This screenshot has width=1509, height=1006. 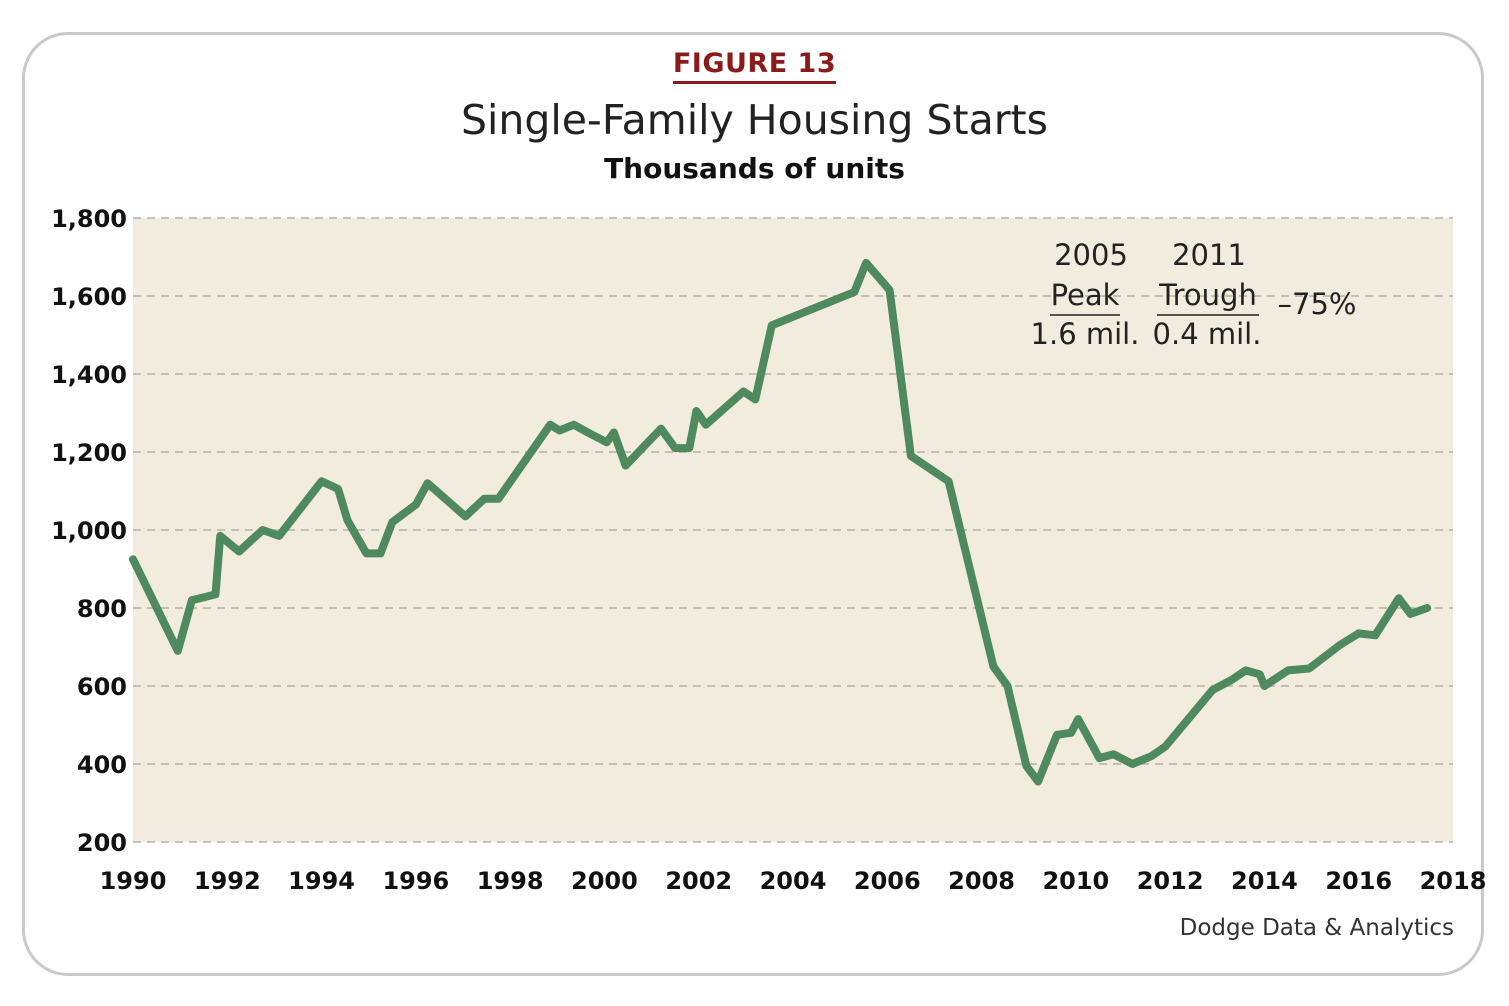 What do you see at coordinates (89, 375) in the screenshot?
I see `y-tick-label: 1,400` at bounding box center [89, 375].